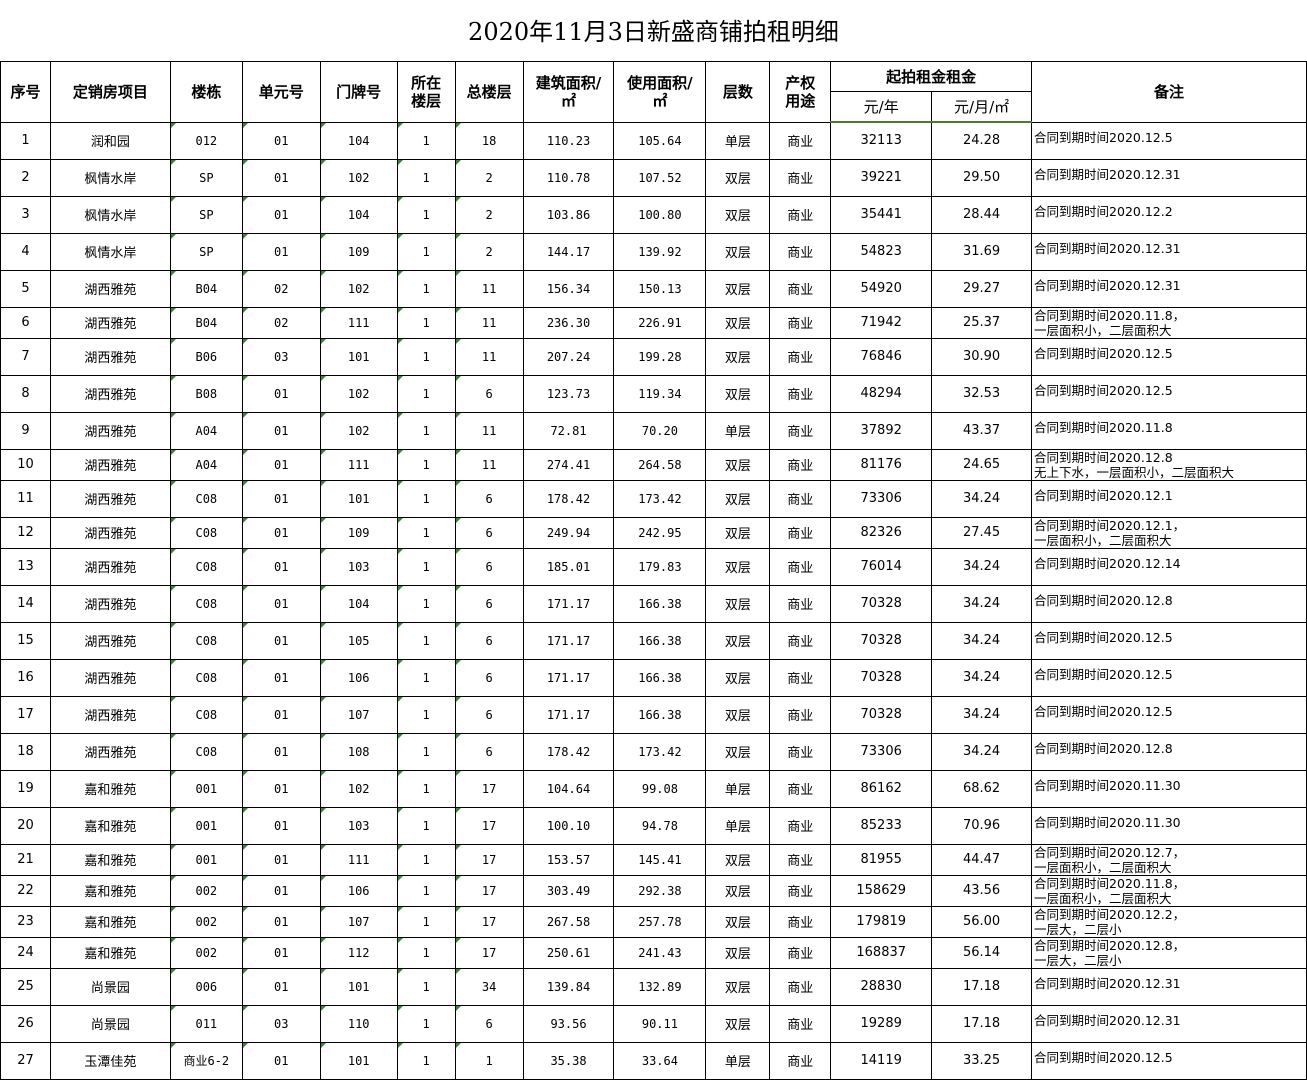  What do you see at coordinates (206, 393) in the screenshot?
I see `cell-building: B08` at bounding box center [206, 393].